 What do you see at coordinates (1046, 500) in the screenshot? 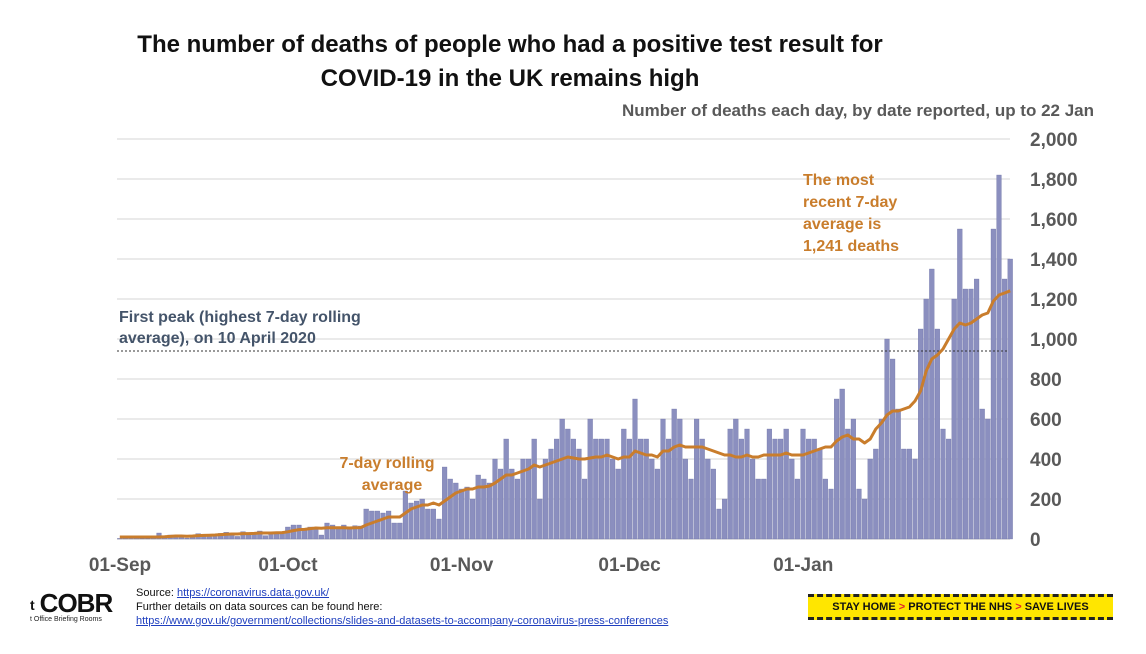
I see `y-tick-label: 200` at bounding box center [1046, 500].